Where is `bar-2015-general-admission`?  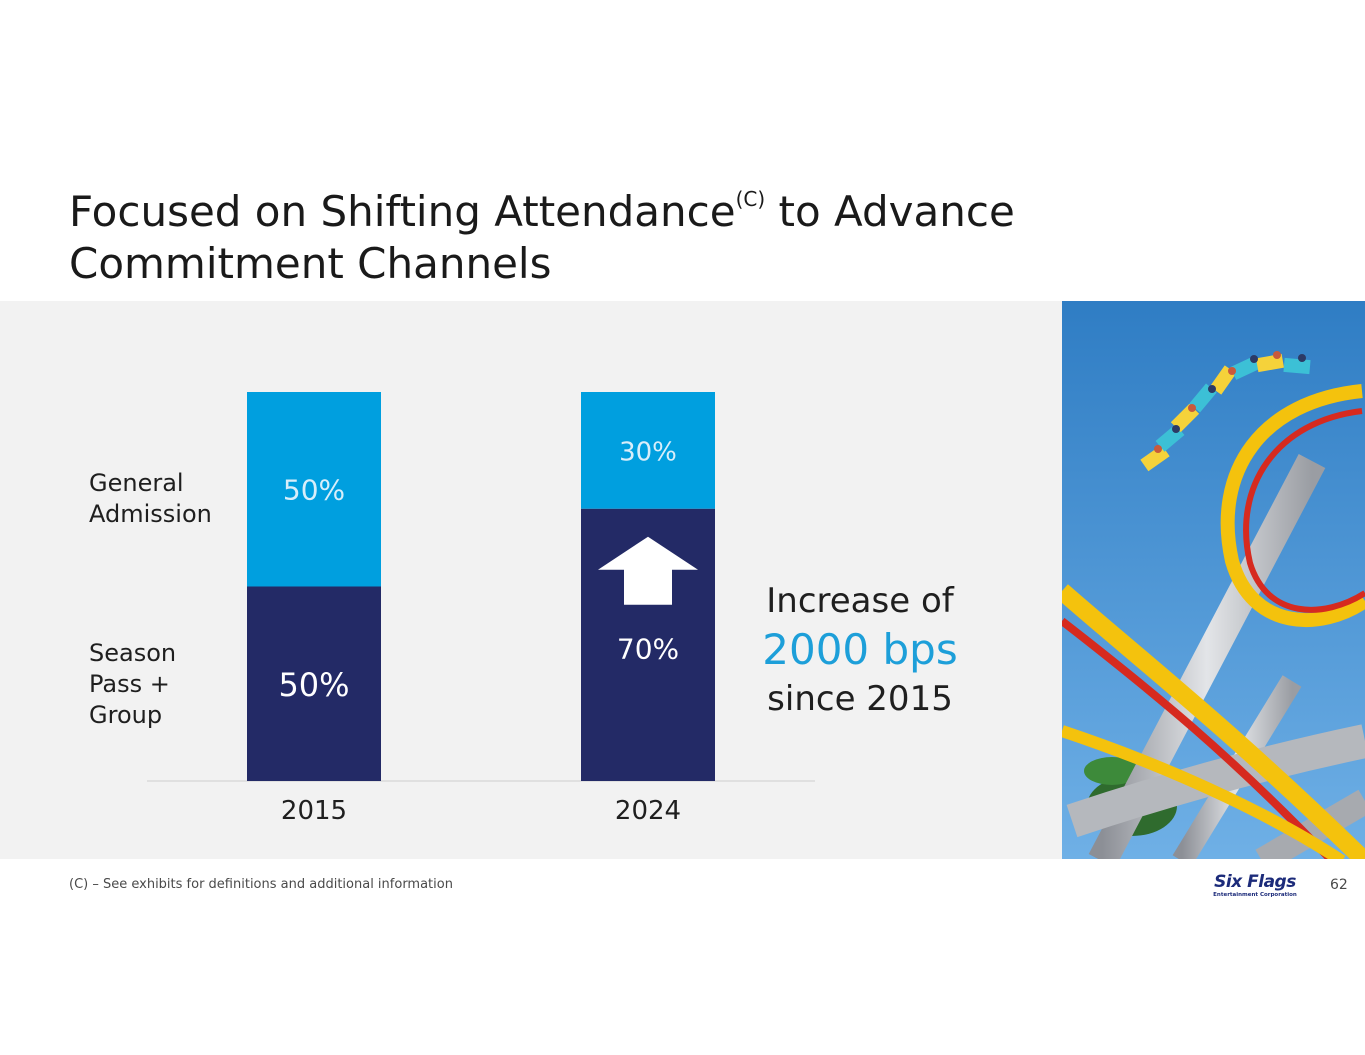 bar-2015-general-admission is located at coordinates (314, 489).